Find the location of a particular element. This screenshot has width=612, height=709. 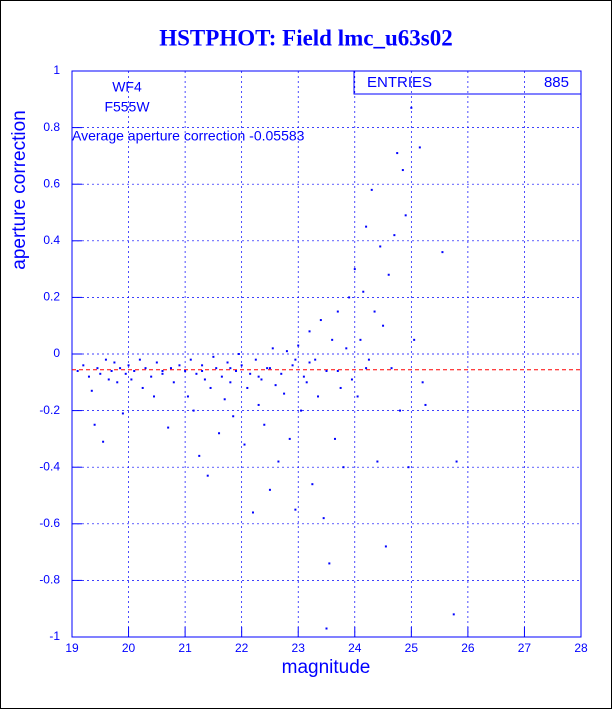

x-tick-label: 19 is located at coordinates (72, 648).